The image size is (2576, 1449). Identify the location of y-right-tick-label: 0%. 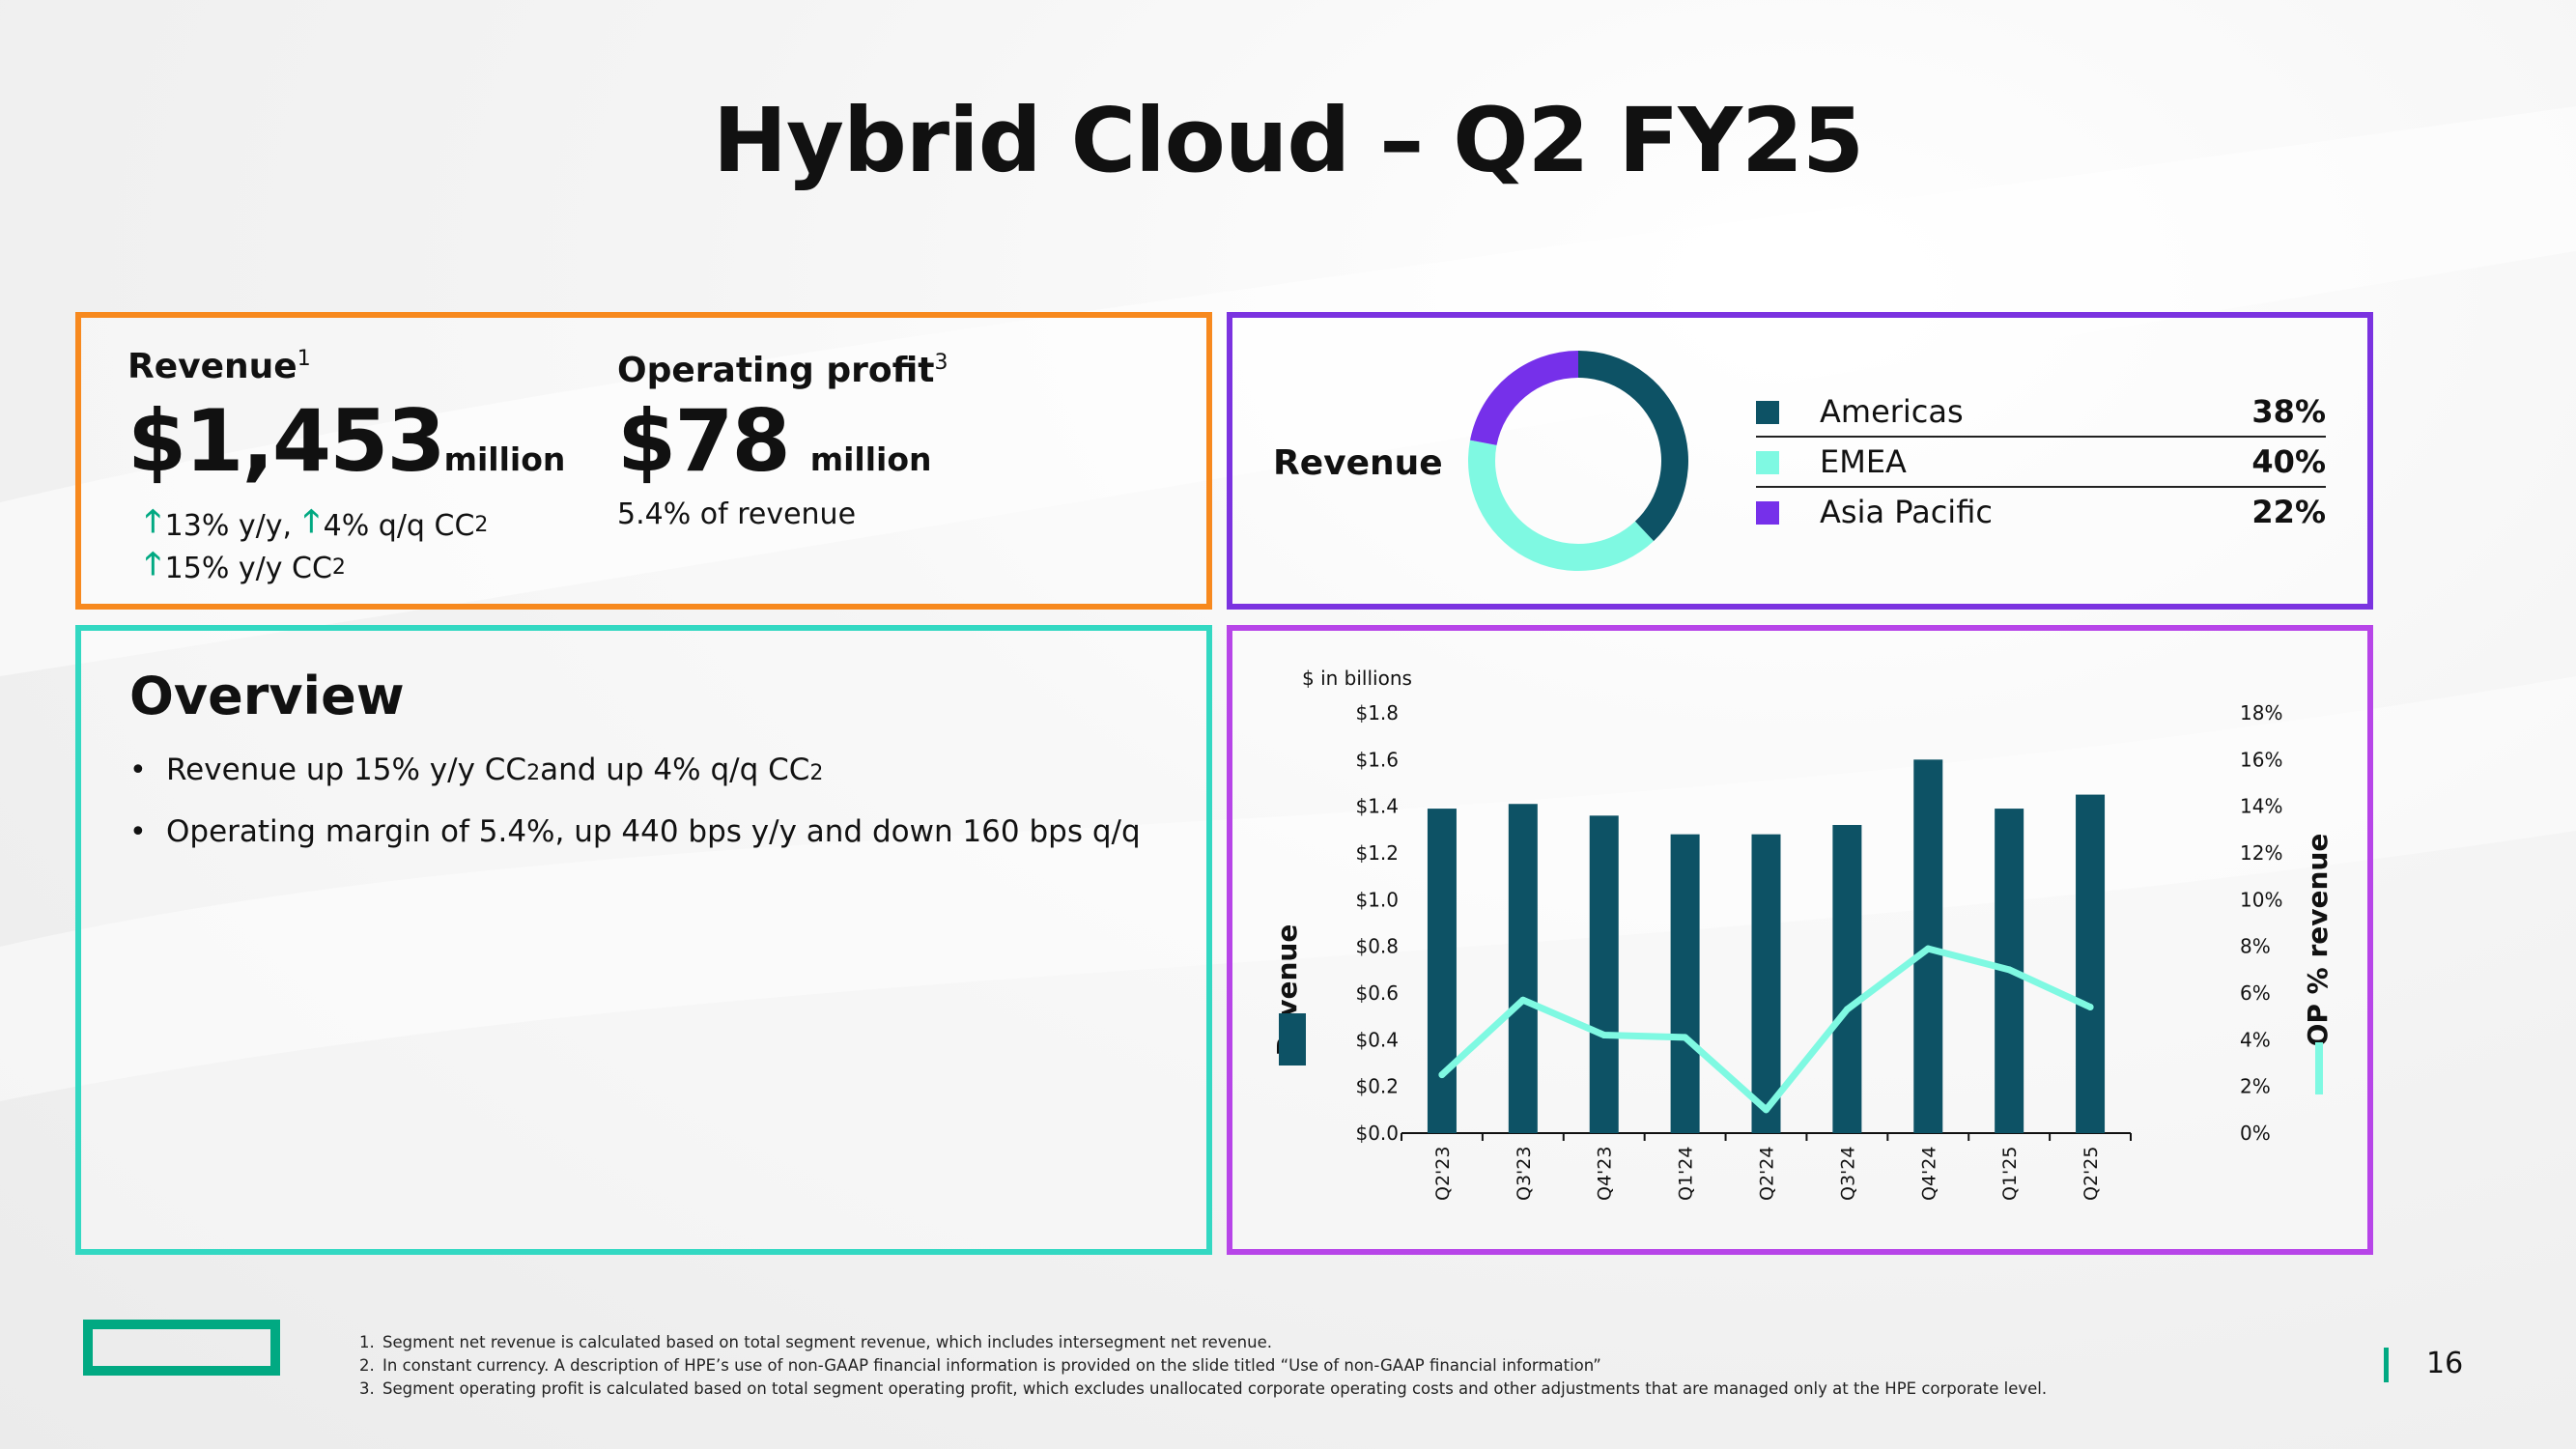
(2255, 1133).